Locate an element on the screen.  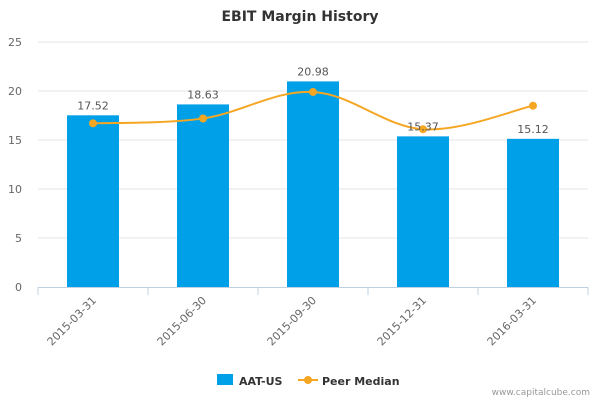
chart-title: EBIT Margin History is located at coordinates (299, 17).